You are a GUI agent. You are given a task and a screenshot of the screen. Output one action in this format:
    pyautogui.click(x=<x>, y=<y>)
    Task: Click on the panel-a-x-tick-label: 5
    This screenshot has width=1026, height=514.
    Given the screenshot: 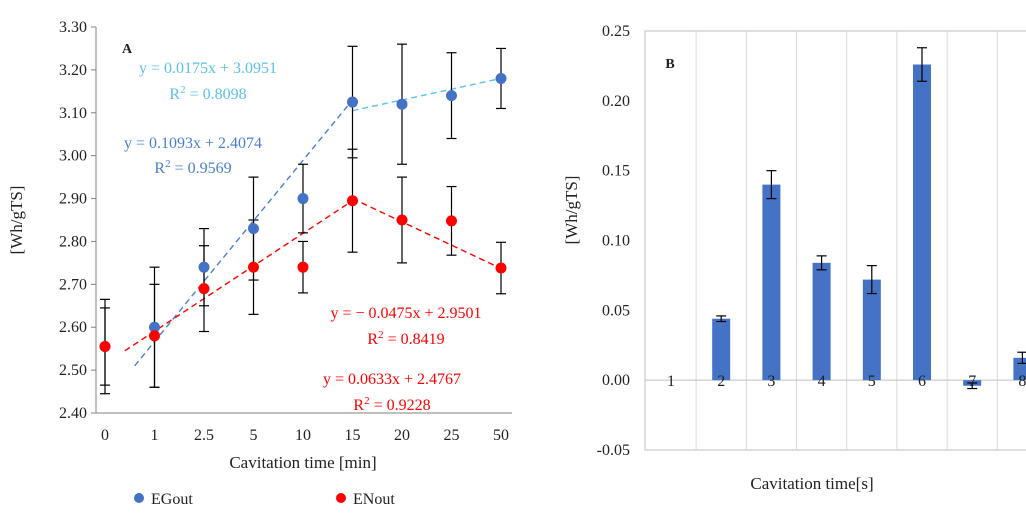 What is the action you would take?
    pyautogui.click(x=254, y=435)
    